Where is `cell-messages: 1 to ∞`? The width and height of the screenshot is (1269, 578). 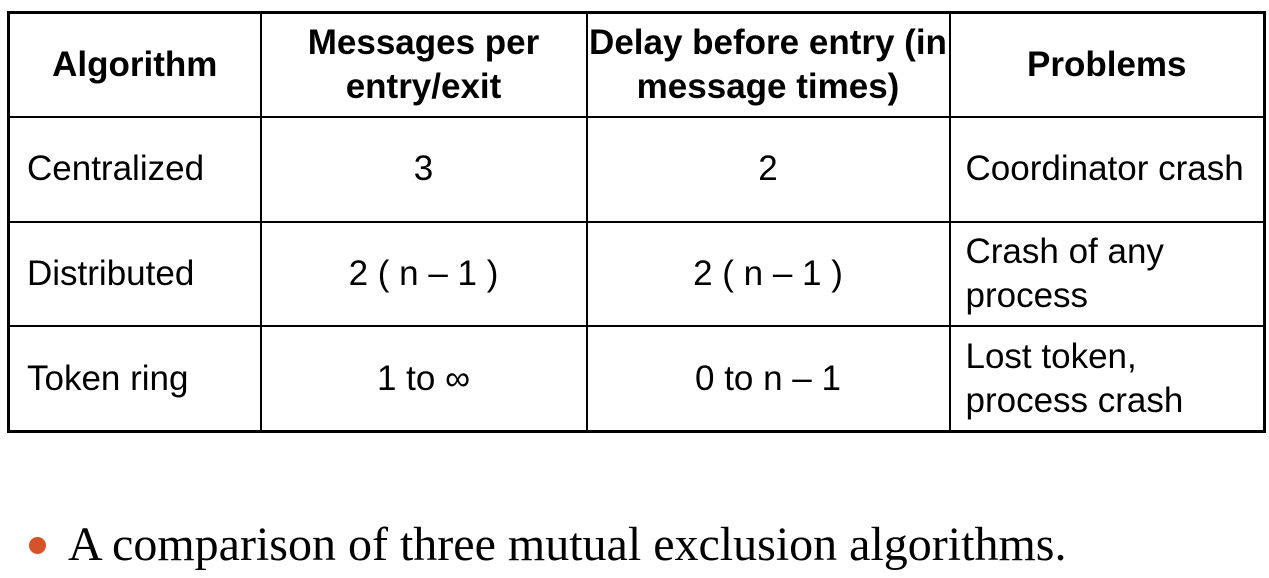 cell-messages: 1 to ∞ is located at coordinates (423, 379).